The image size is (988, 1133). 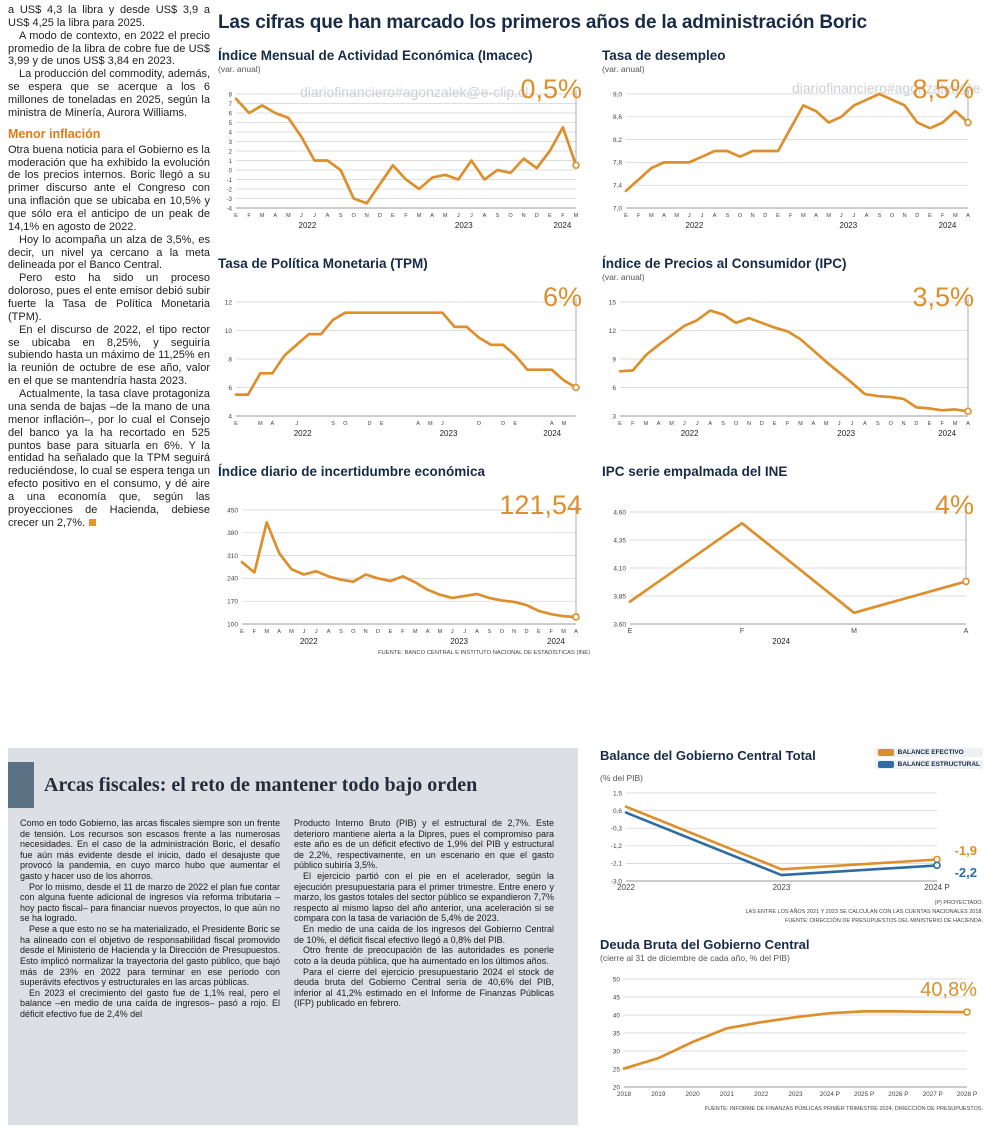 What do you see at coordinates (232, 602) in the screenshot?
I see `svg-text: 170` at bounding box center [232, 602].